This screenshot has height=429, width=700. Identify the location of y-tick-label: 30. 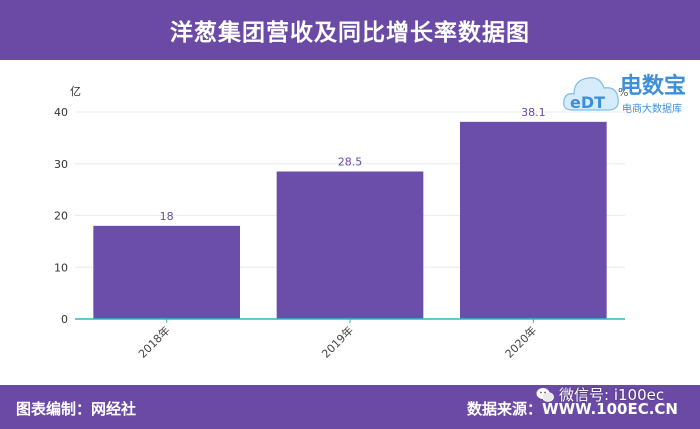
(61, 164).